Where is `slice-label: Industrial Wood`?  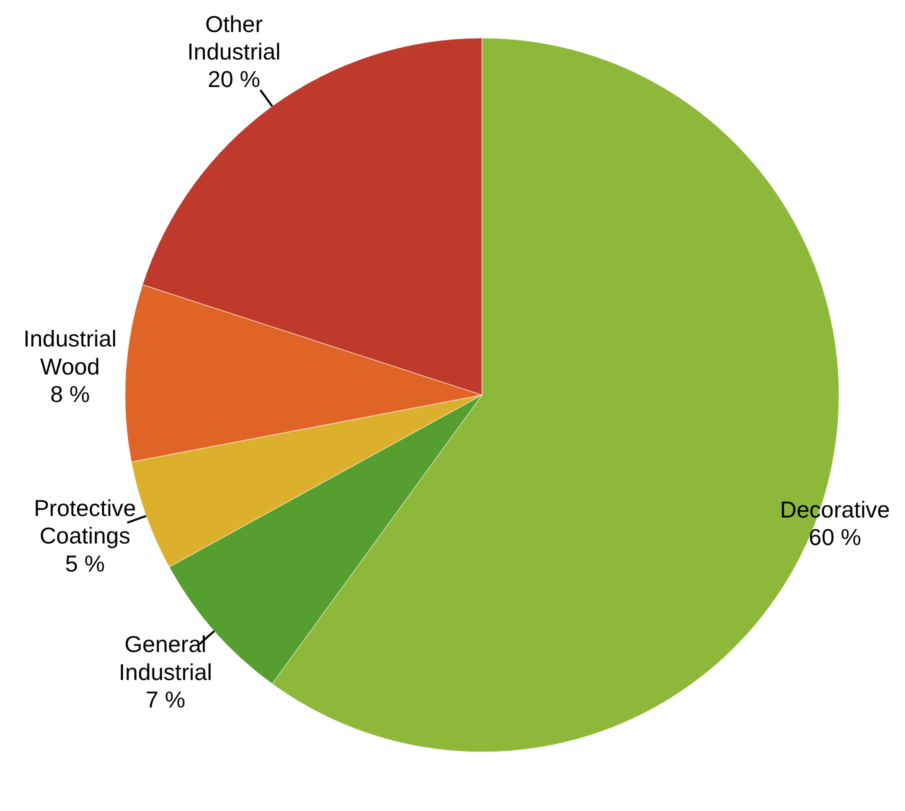 slice-label: Industrial Wood is located at coordinates (70, 353).